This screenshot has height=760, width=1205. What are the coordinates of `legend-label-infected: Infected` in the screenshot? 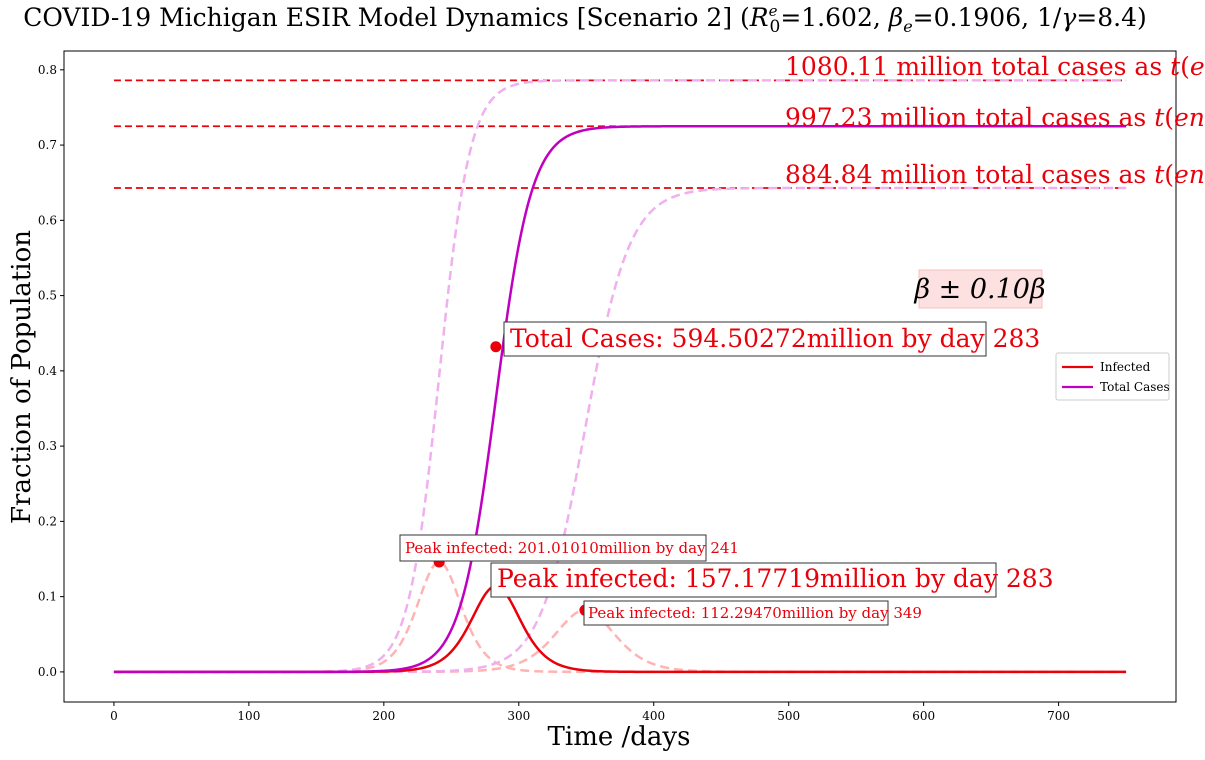 It's located at (1125, 367).